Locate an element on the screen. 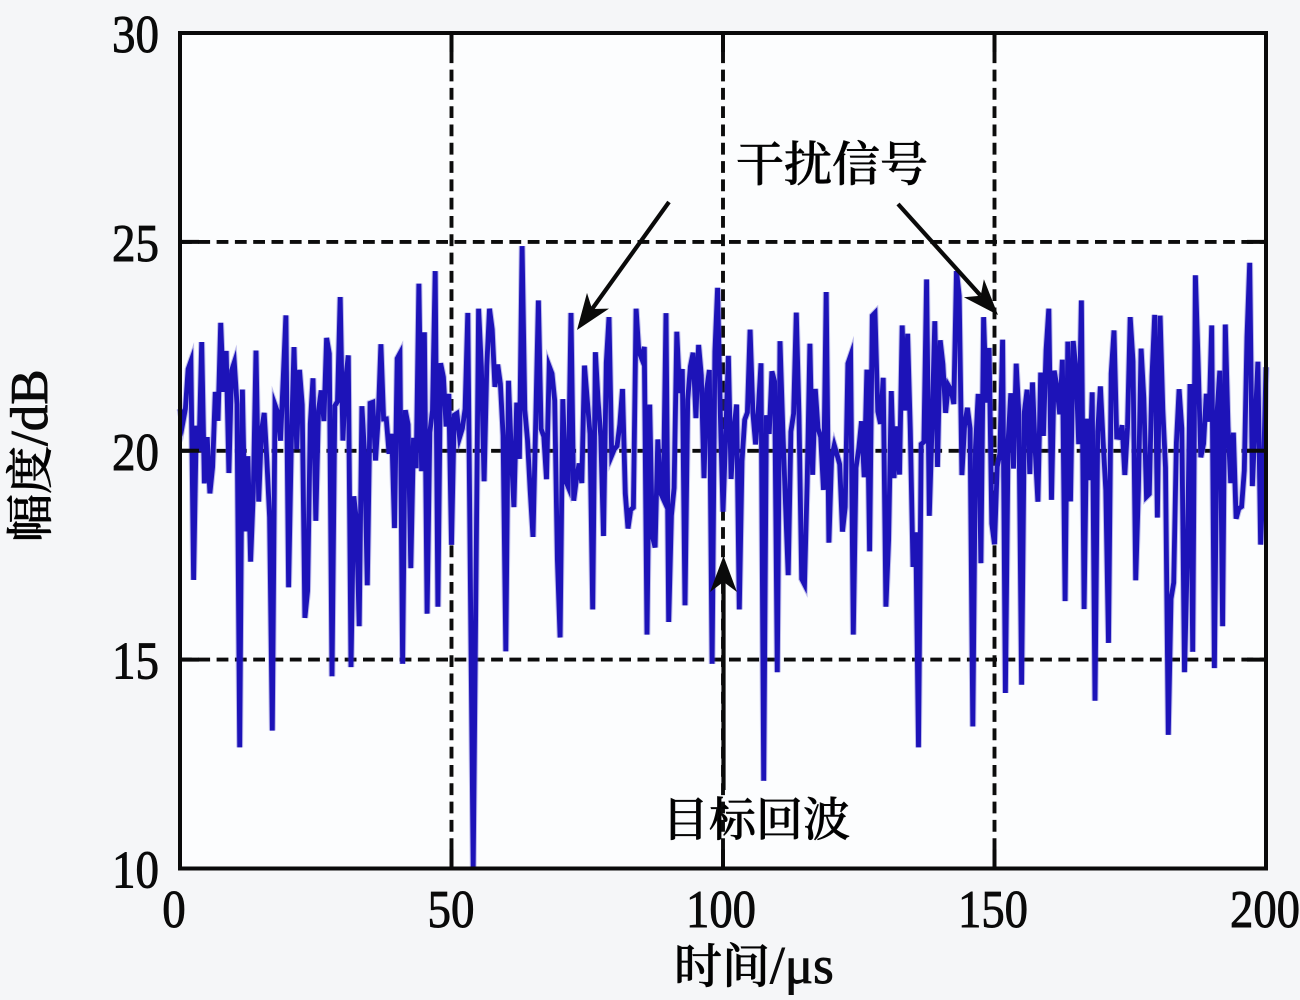  svg-text: 15 is located at coordinates (135, 662).